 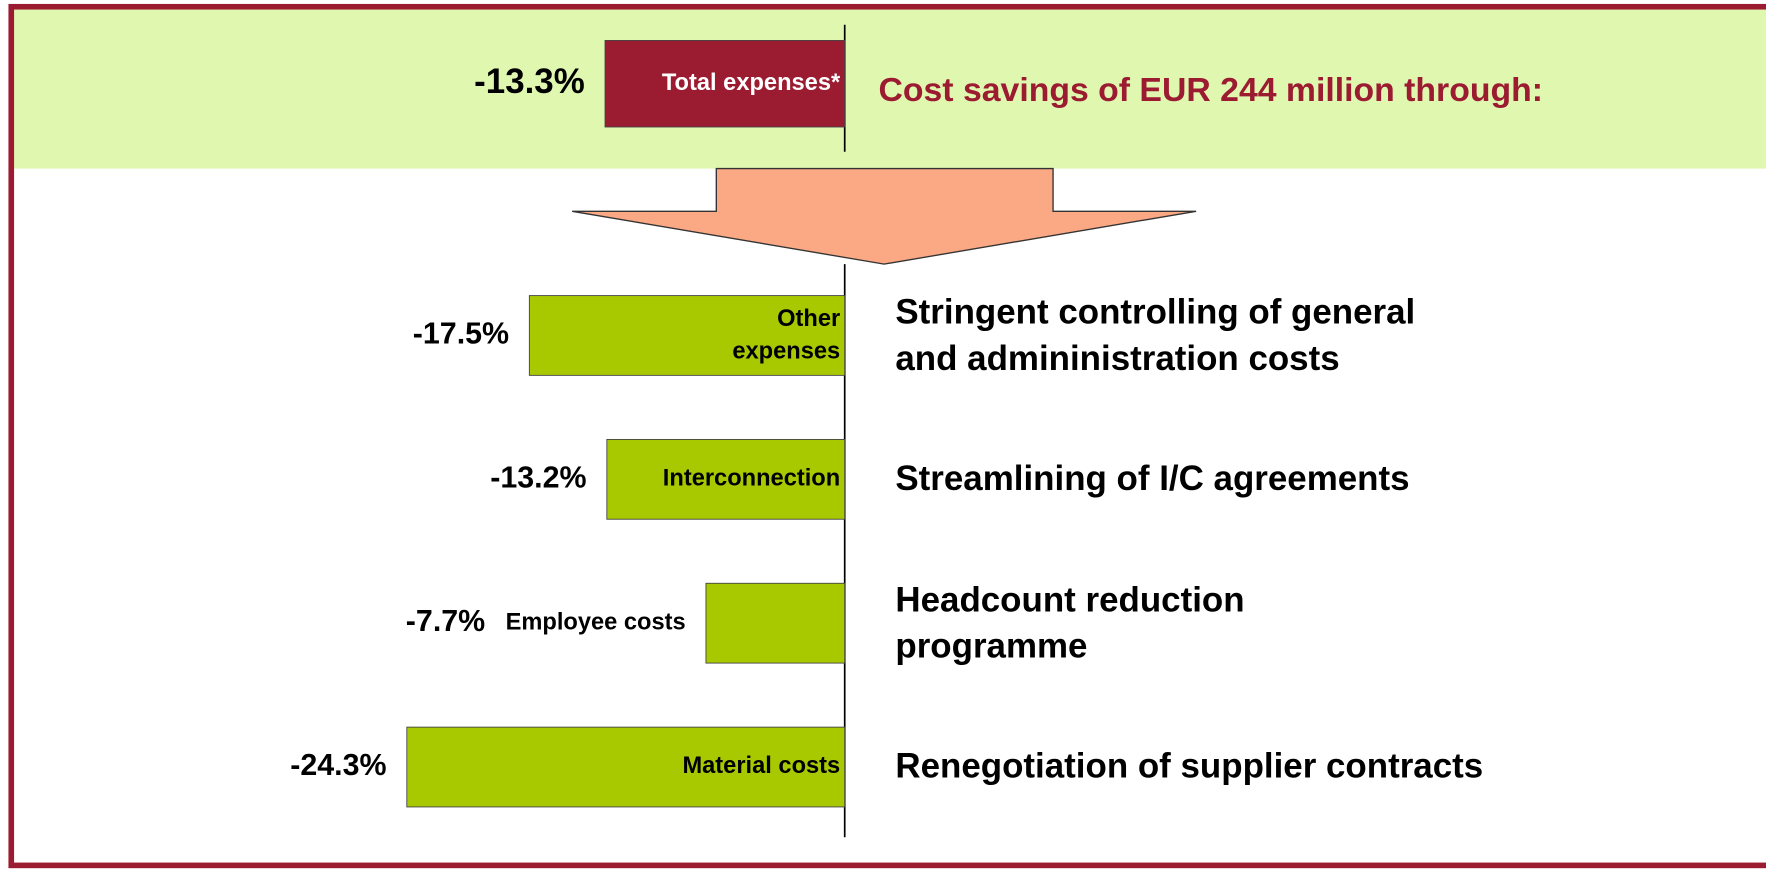 I want to click on value-label: -24.3%, so click(x=338, y=765).